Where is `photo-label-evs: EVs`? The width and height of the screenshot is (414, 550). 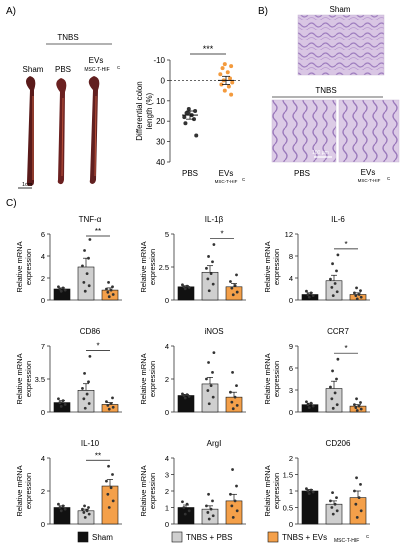 photo-label-evs: EVs is located at coordinates (96, 60).